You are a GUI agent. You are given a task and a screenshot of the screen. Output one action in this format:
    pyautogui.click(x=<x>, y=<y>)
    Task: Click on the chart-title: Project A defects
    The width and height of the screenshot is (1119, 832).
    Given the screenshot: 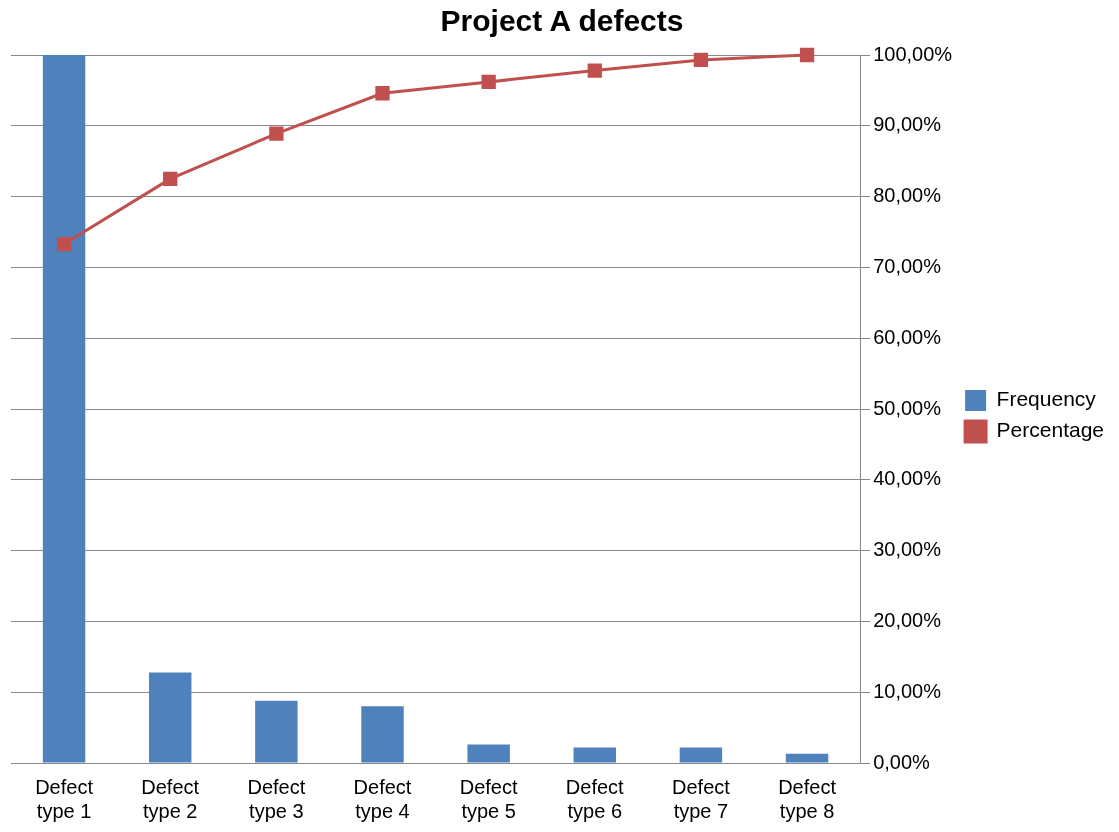 What is the action you would take?
    pyautogui.click(x=562, y=21)
    